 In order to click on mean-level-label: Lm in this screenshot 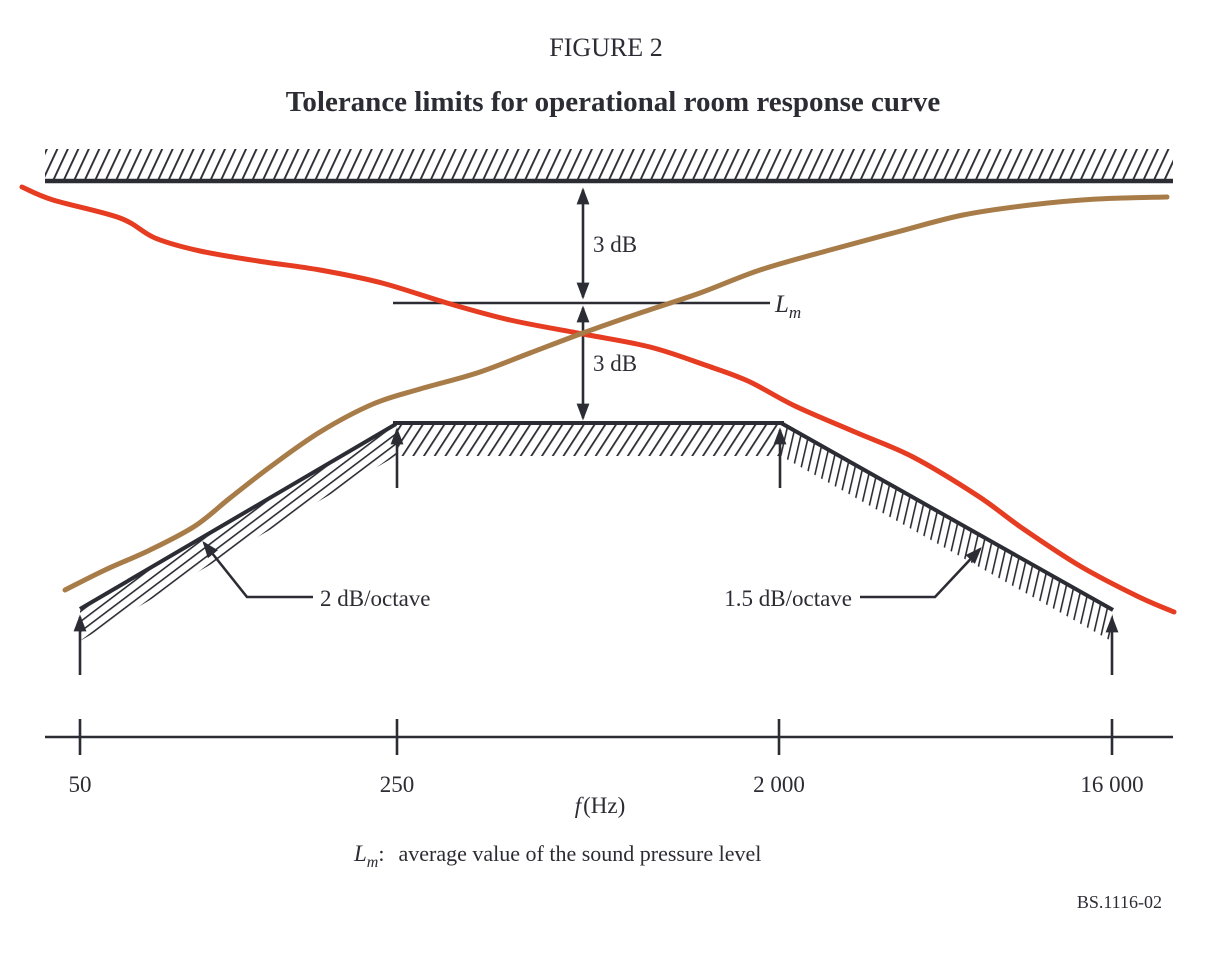, I will do `click(787, 306)`.